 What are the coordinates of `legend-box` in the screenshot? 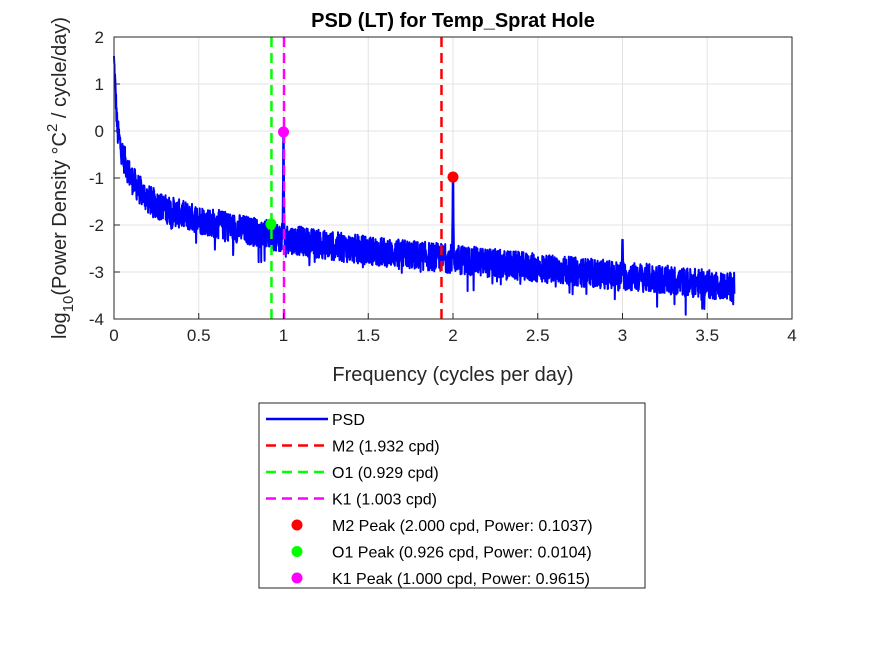 It's located at (452, 495).